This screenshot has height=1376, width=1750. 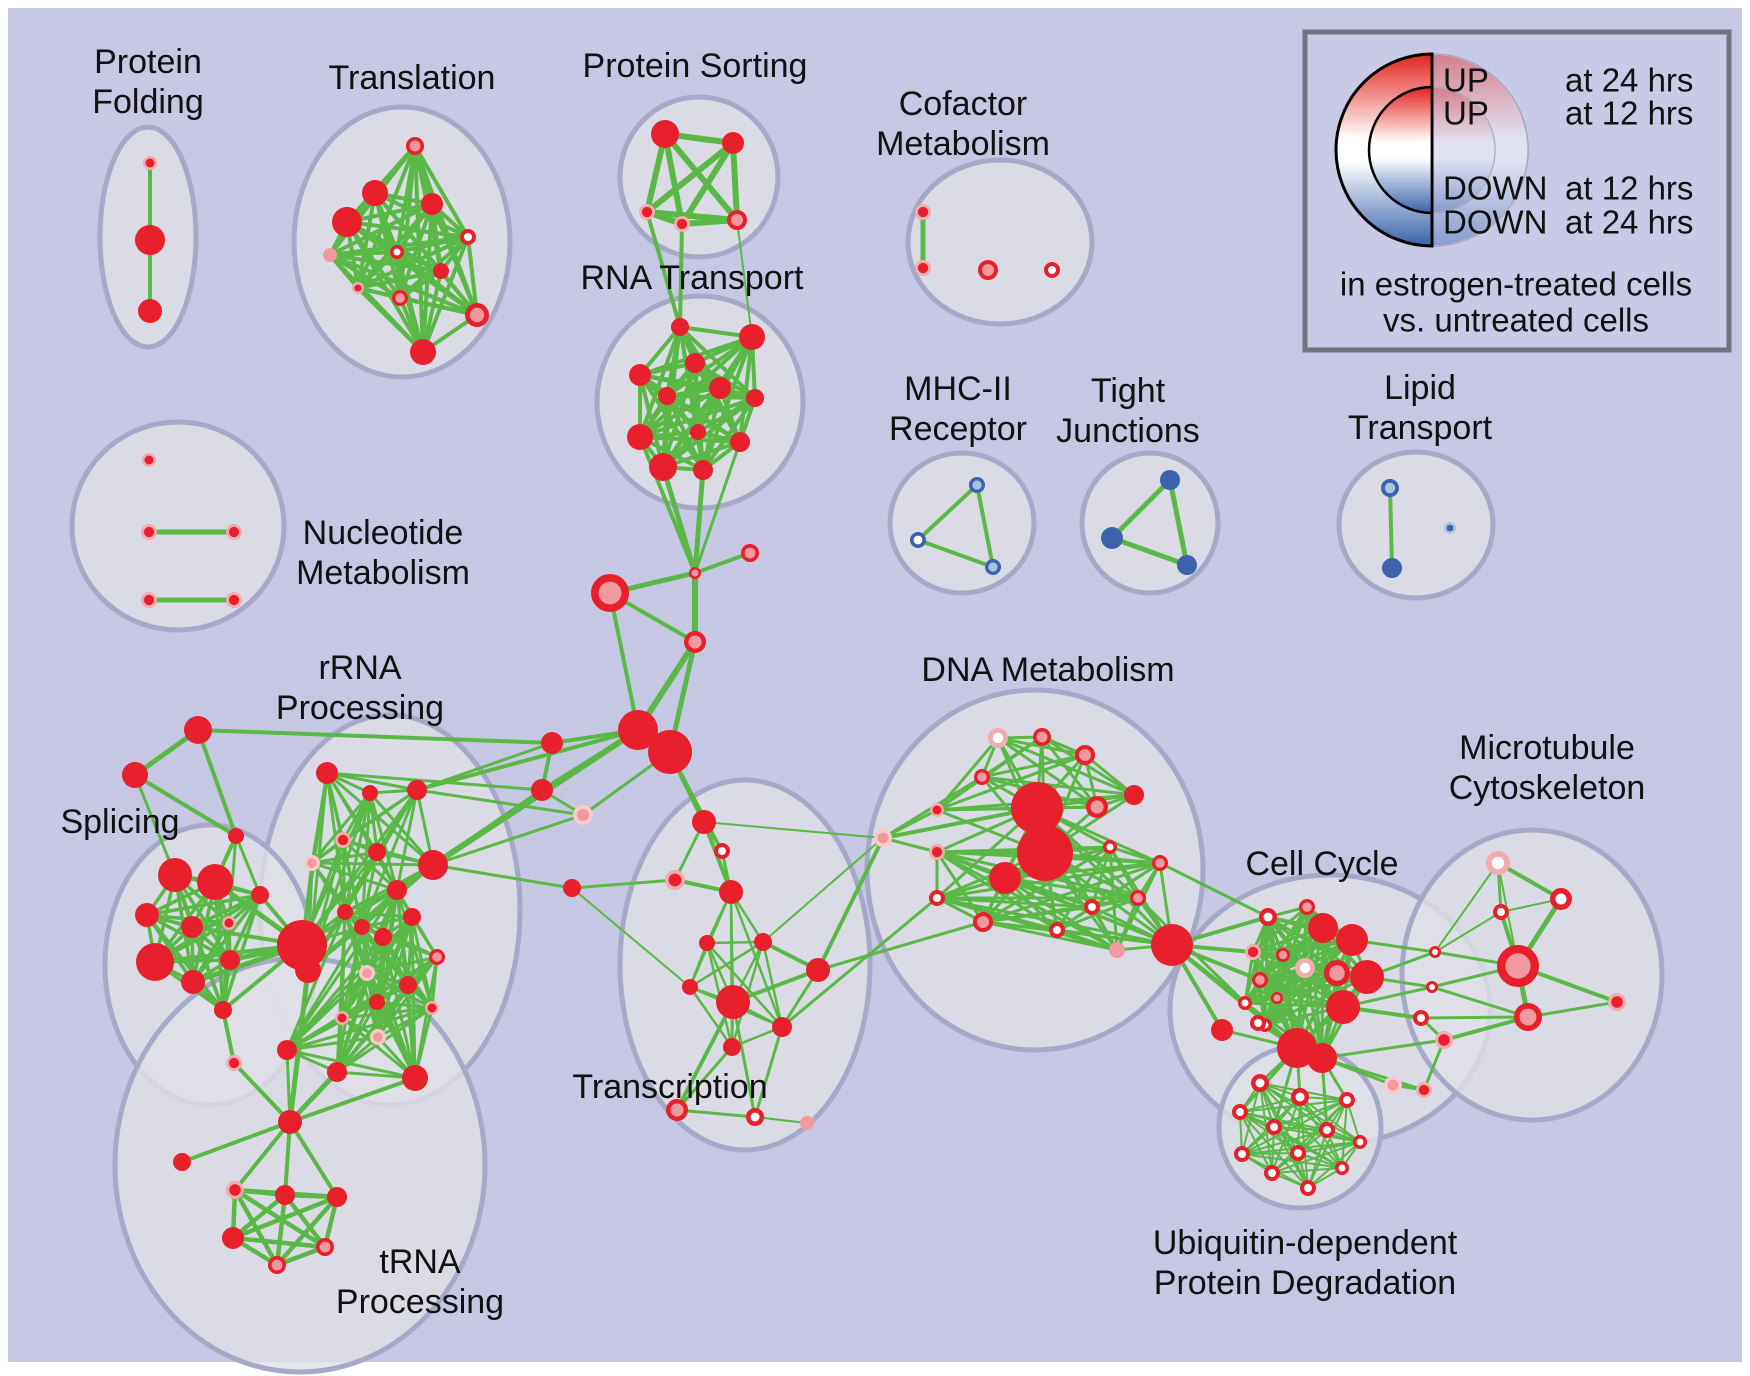 What do you see at coordinates (260, 895) in the screenshot?
I see `gene-node-s9` at bounding box center [260, 895].